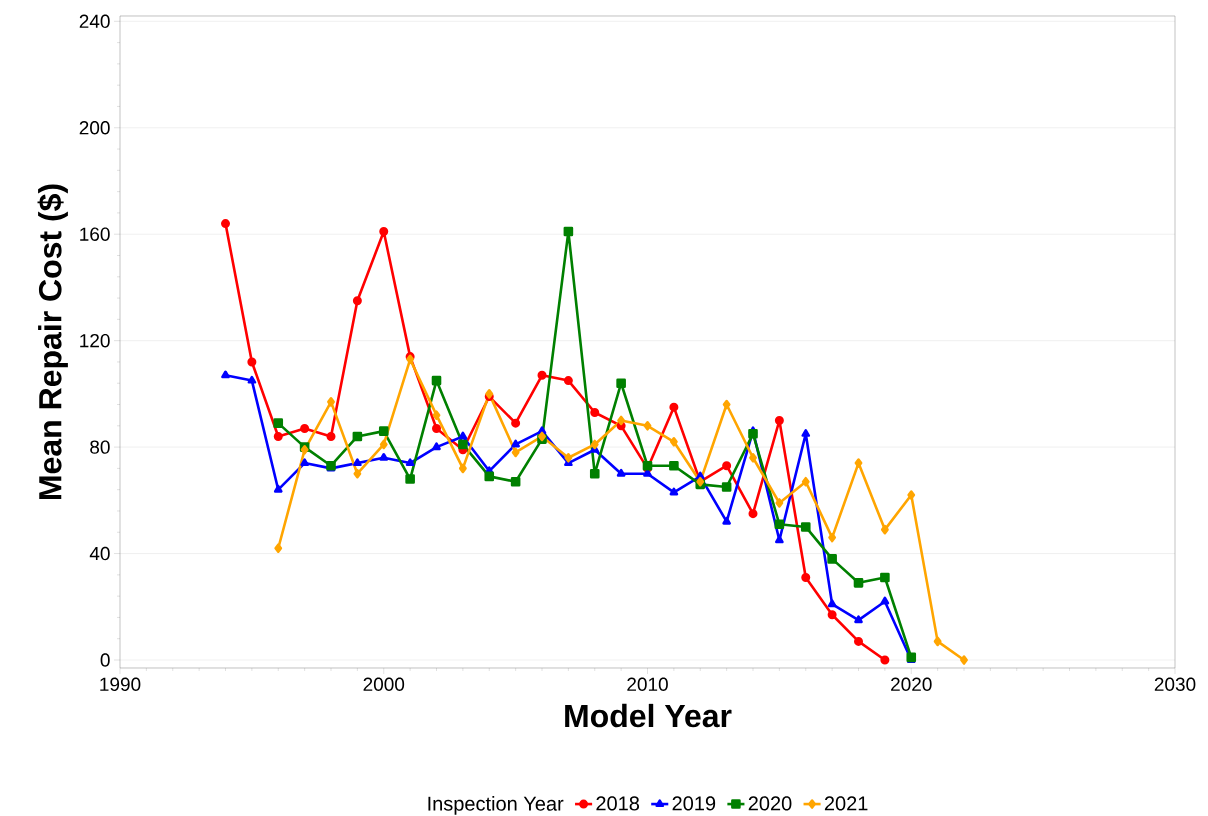  I want to click on x-tick-label: 2020, so click(911, 684).